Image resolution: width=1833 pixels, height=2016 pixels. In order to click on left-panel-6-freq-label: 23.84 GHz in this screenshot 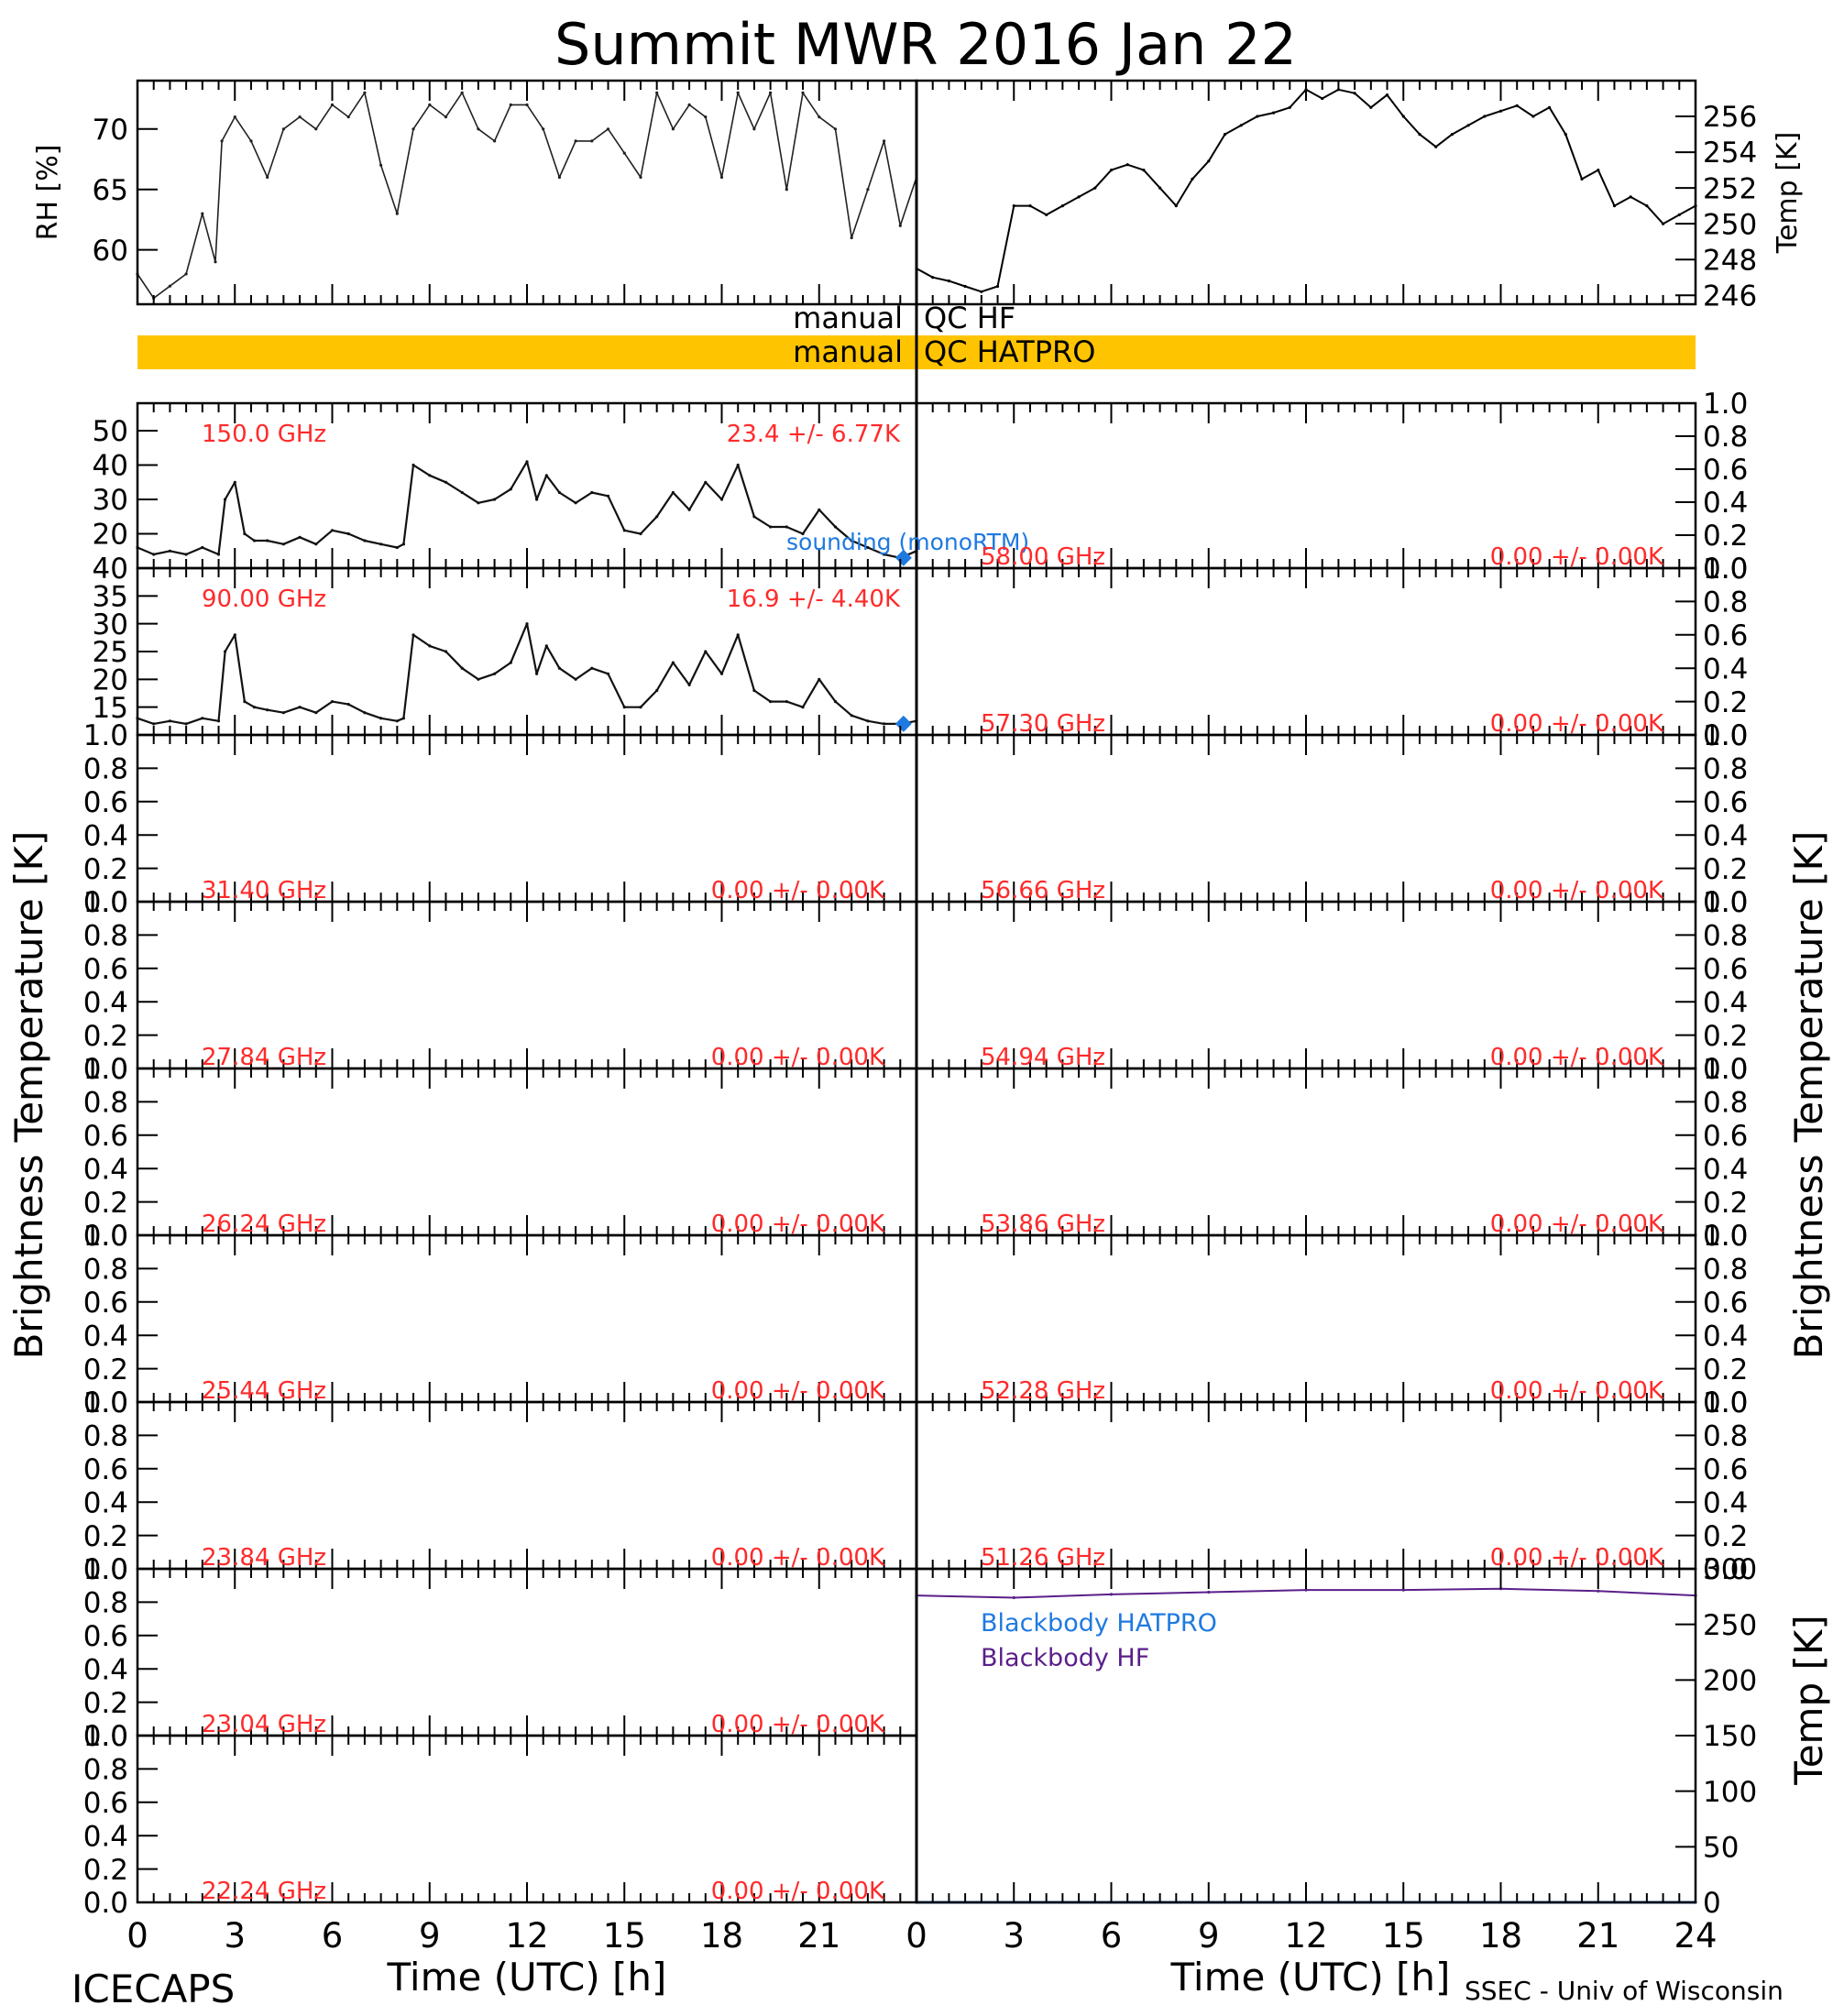, I will do `click(264, 1558)`.